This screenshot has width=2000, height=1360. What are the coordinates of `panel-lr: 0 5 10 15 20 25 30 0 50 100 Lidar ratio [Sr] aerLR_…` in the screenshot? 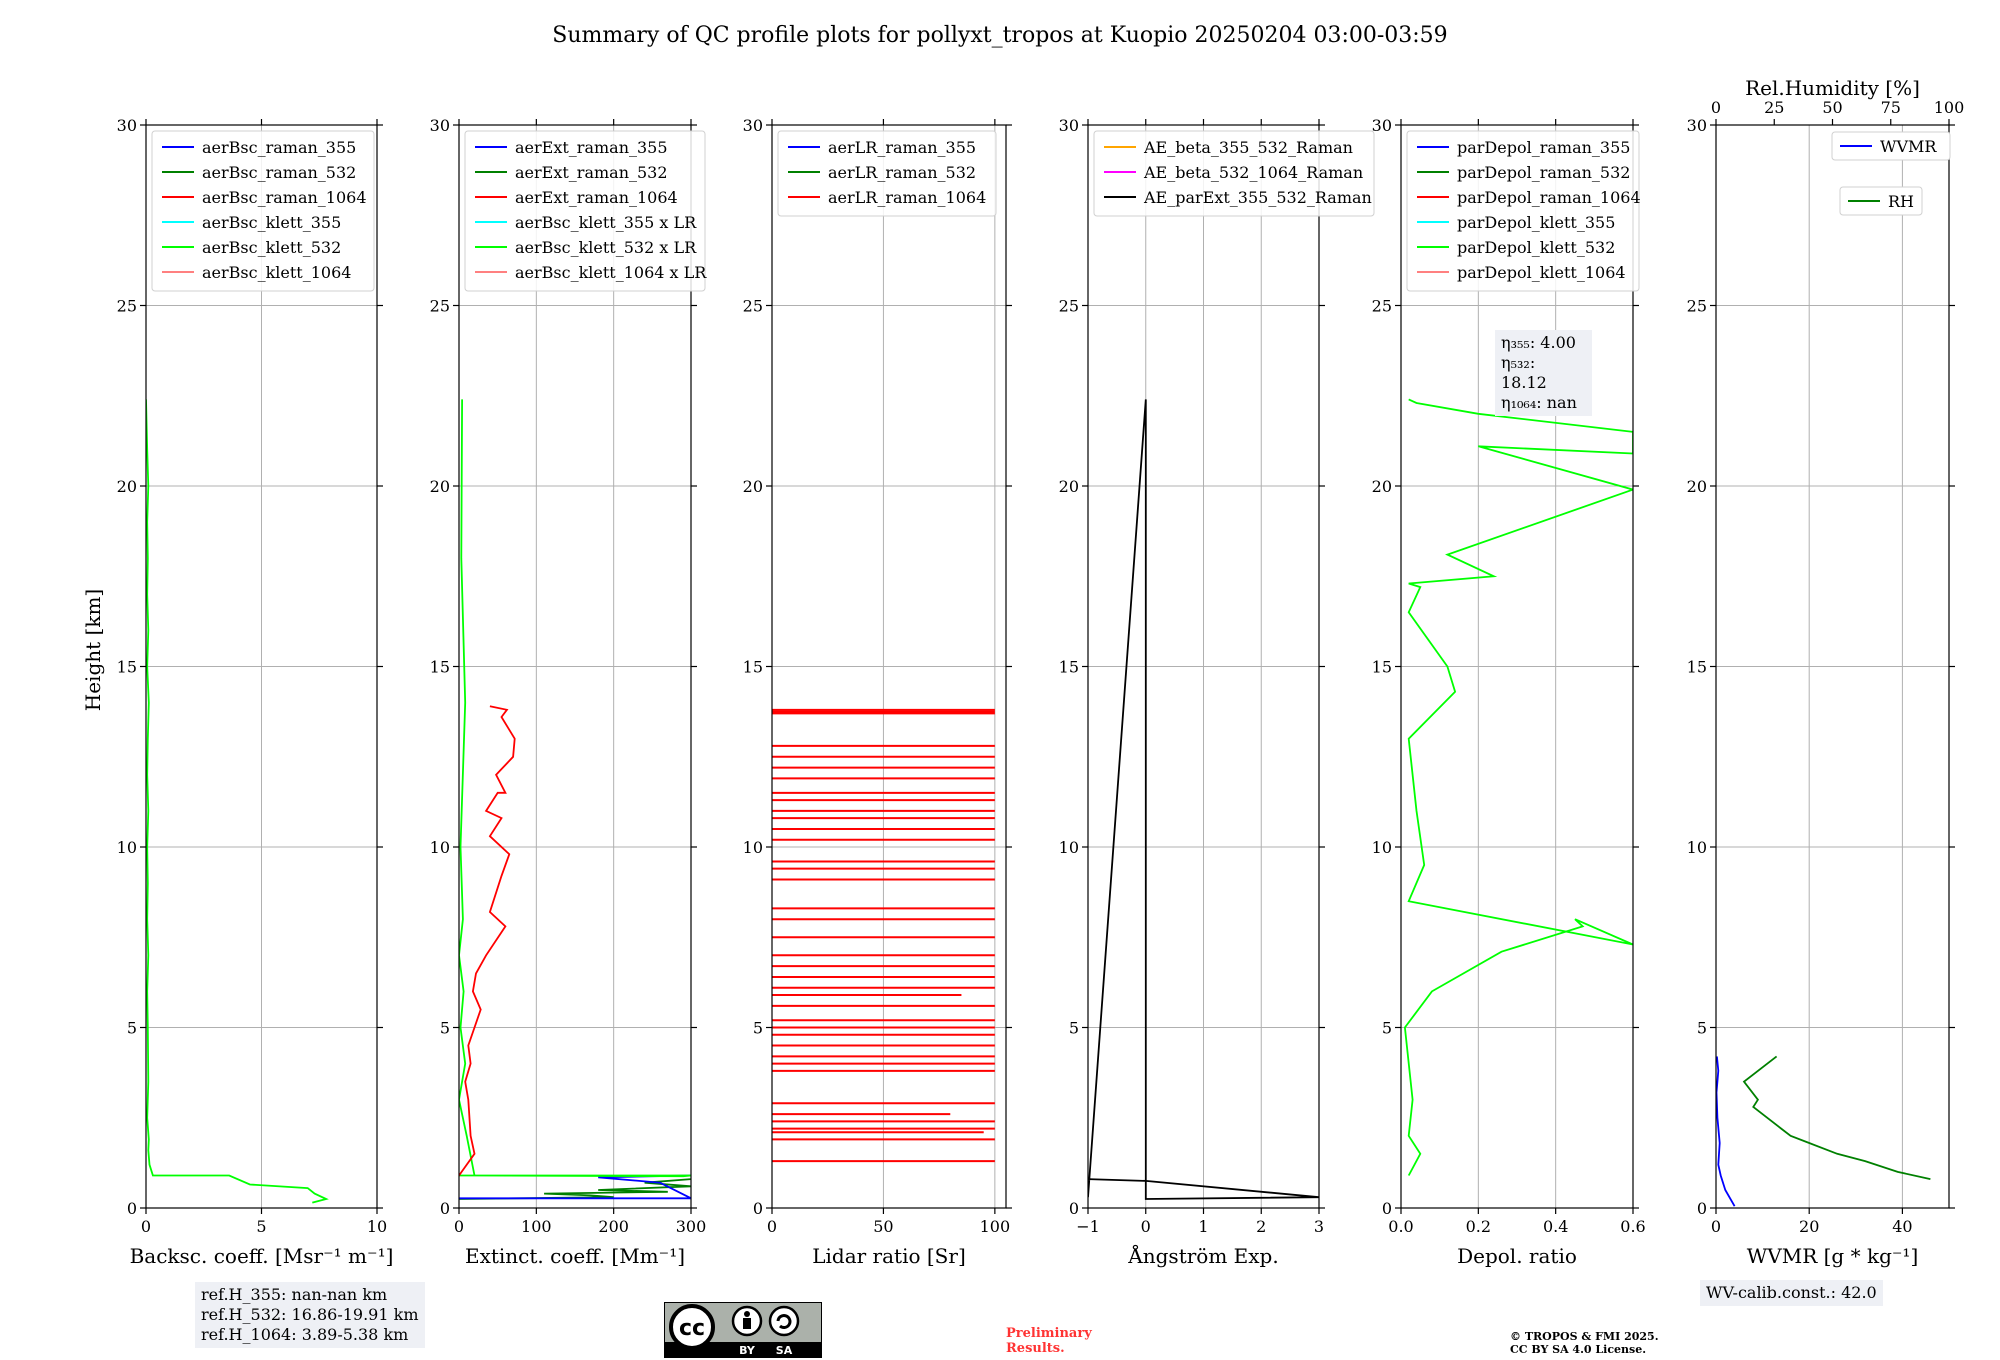 It's located at (877, 692).